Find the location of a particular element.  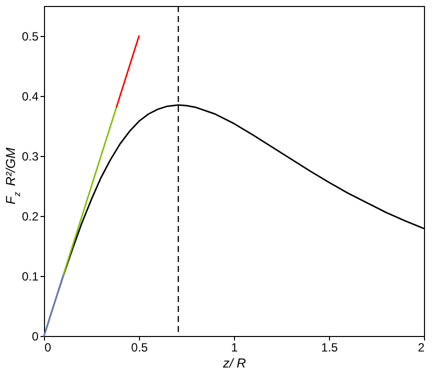

y-axis-title: Fz R²/GM is located at coordinates (12, 176).